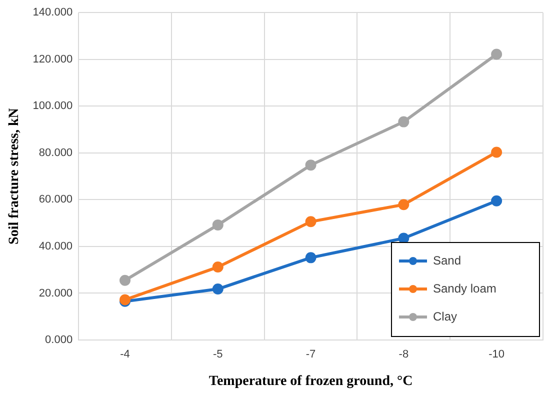 The width and height of the screenshot is (550, 396). I want to click on y-tick-label: 140.000, so click(52, 12).